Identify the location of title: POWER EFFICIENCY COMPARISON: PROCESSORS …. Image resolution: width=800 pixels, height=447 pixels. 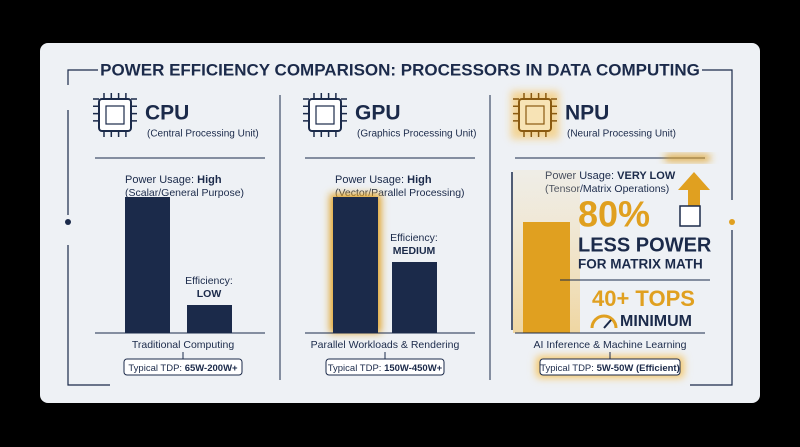
(400, 69).